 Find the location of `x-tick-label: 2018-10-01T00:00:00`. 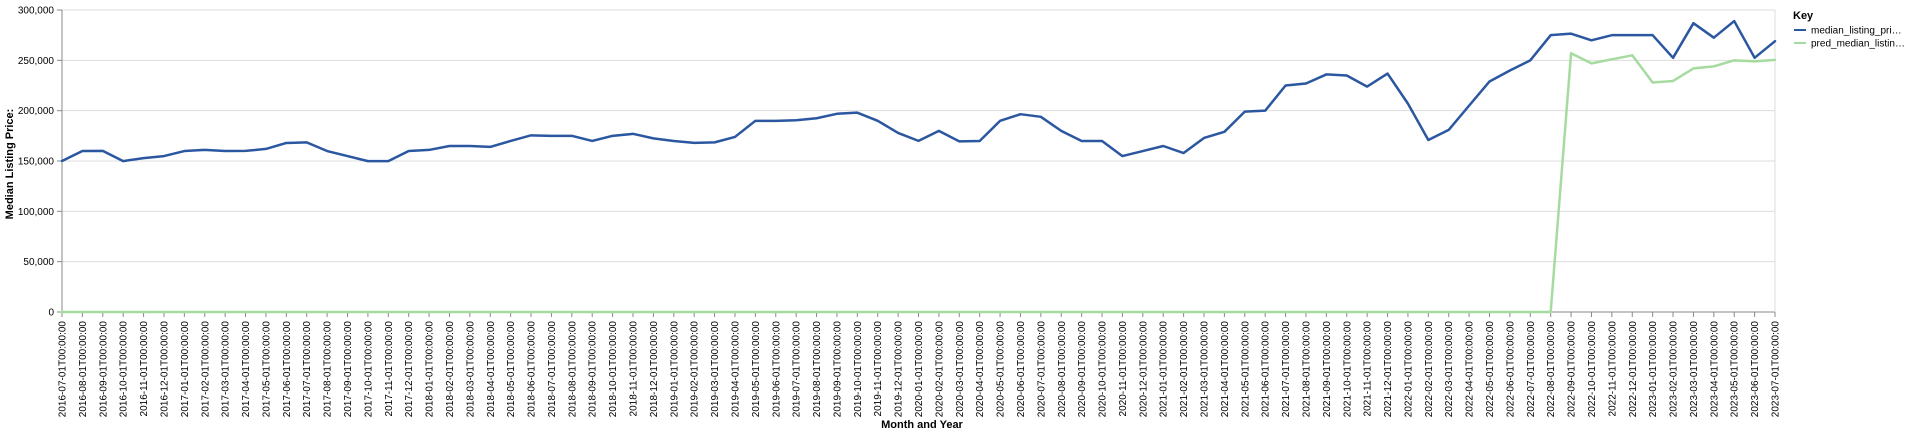

x-tick-label: 2018-10-01T00:00:00 is located at coordinates (613, 369).